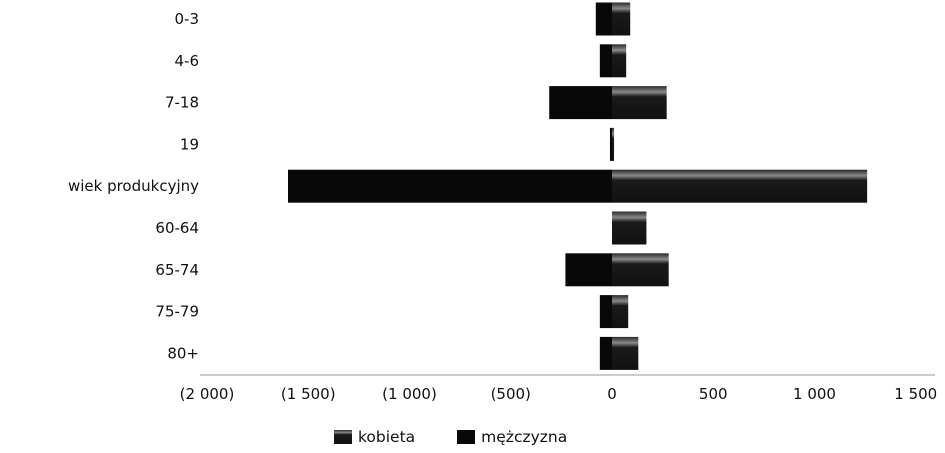 The image size is (945, 453). What do you see at coordinates (740, 186) in the screenshot?
I see `bar-kobieta-wiek-produkcyjny` at bounding box center [740, 186].